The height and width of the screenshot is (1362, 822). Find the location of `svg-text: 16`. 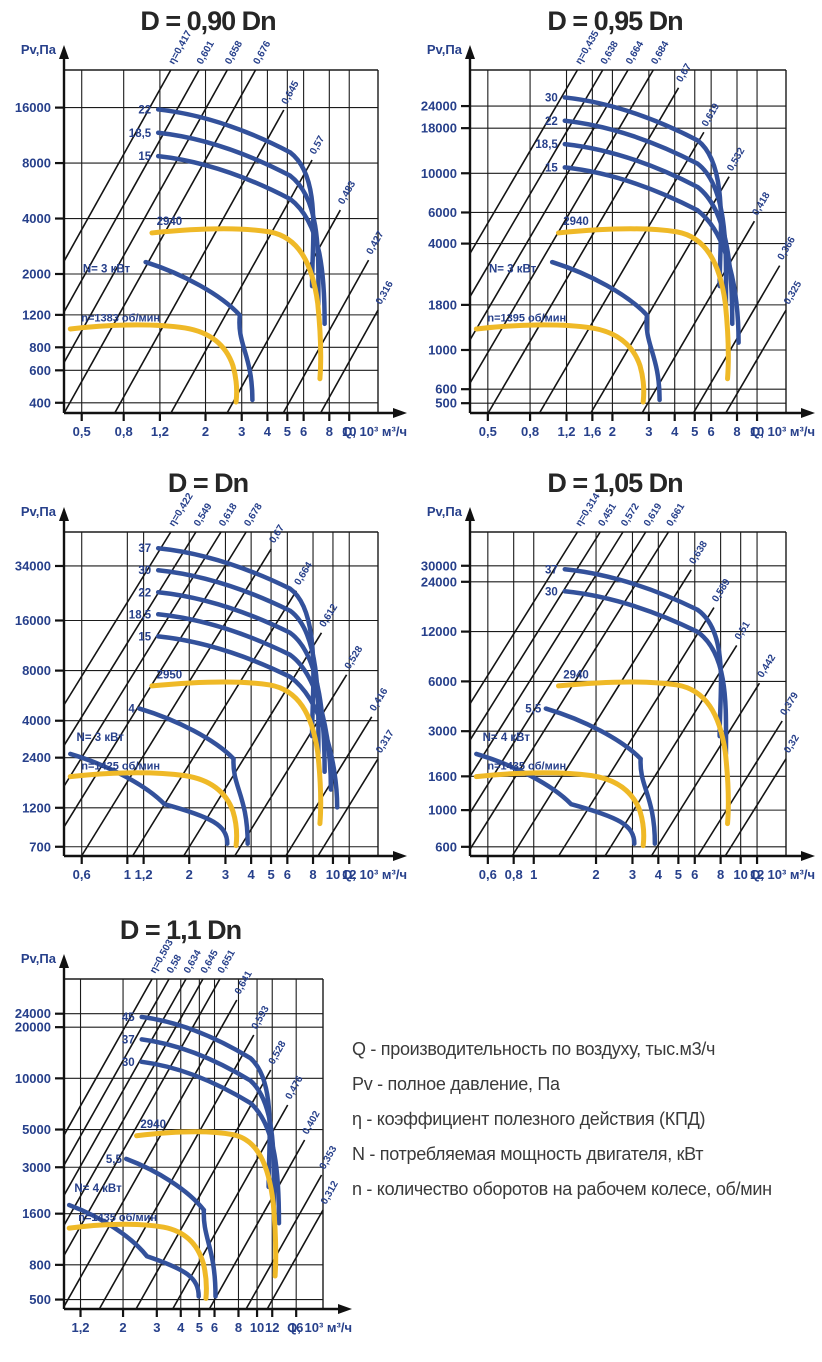

svg-text: 16 is located at coordinates (296, 1327).